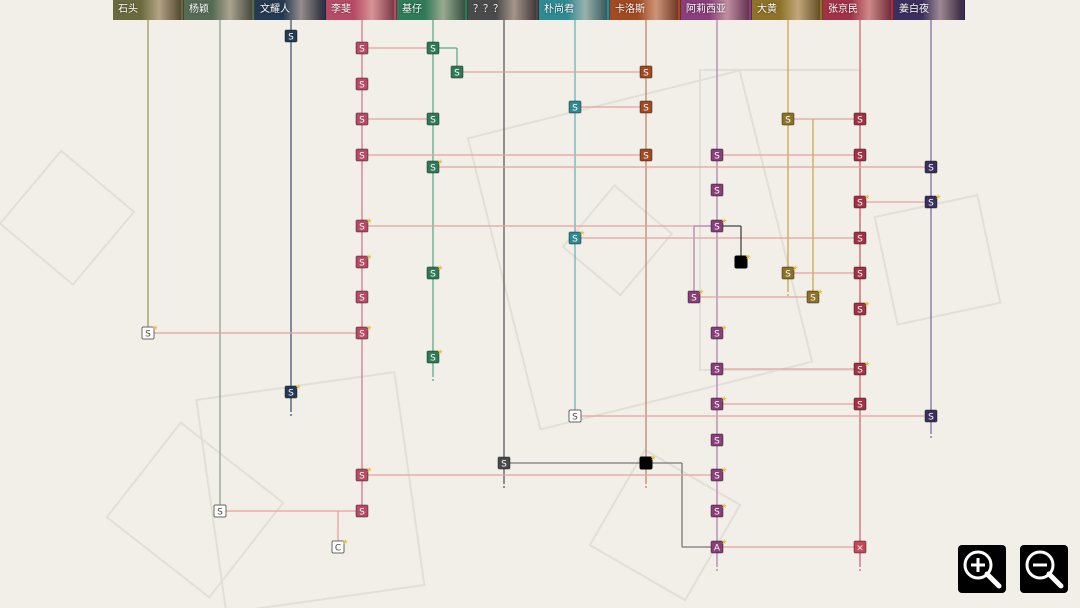 This screenshot has width=1080, height=608. Describe the element at coordinates (929, 10) in the screenshot. I see `character-tab-11: 姜白夜` at that location.